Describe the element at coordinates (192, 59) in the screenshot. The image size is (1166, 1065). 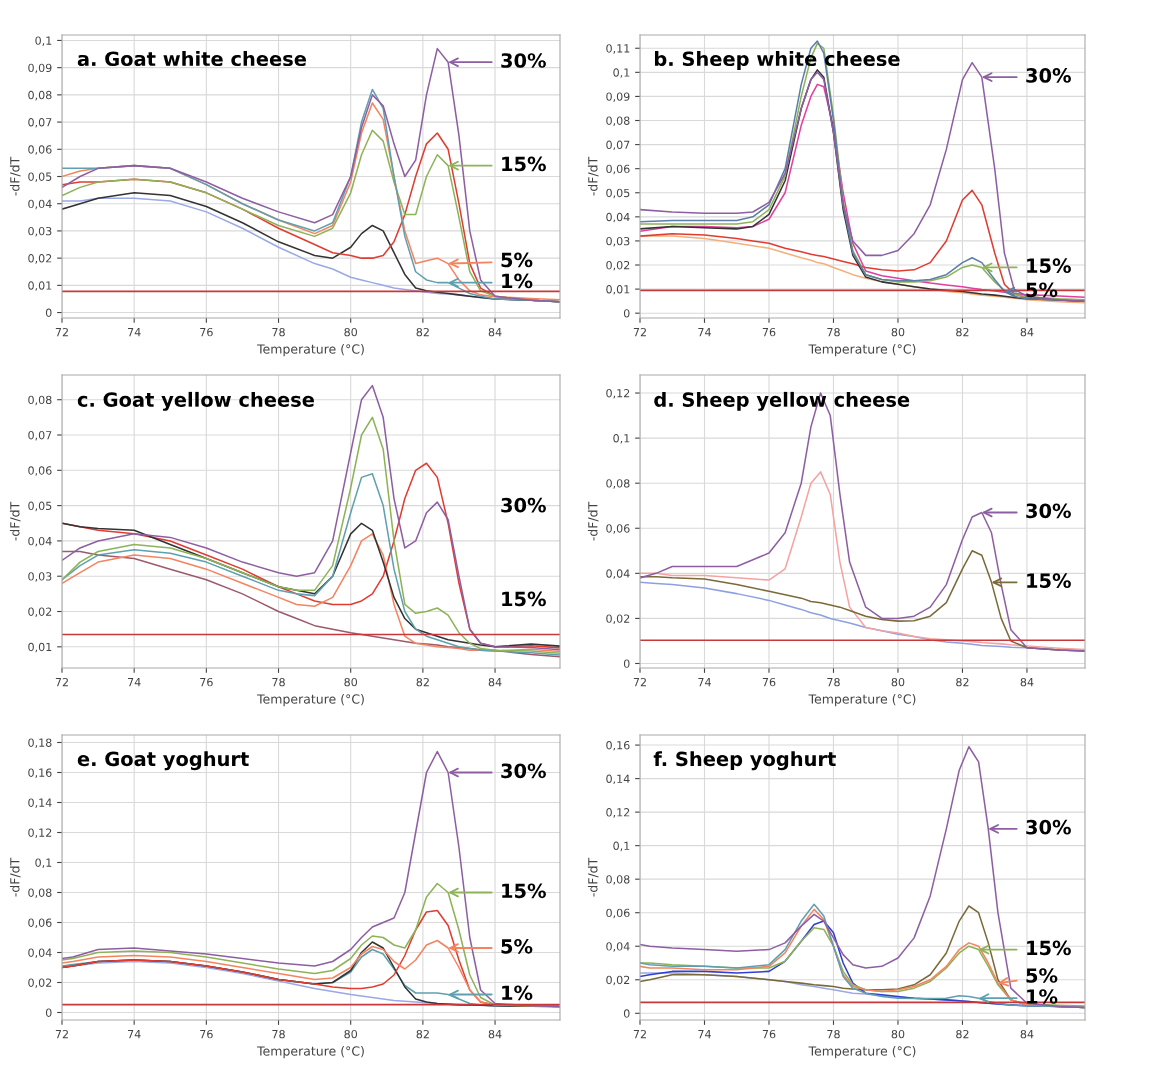
I see `text: a. Goat white cheese` at that location.